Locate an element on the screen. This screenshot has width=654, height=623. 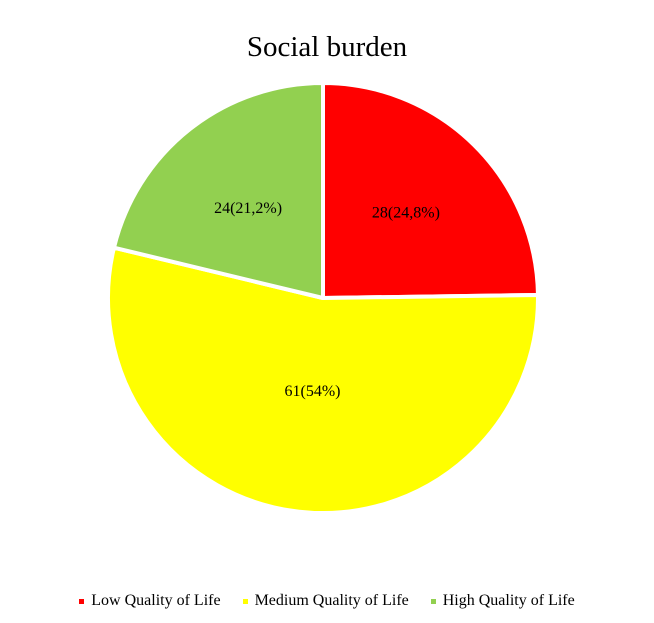
chart-title: Social burden is located at coordinates (327, 47).